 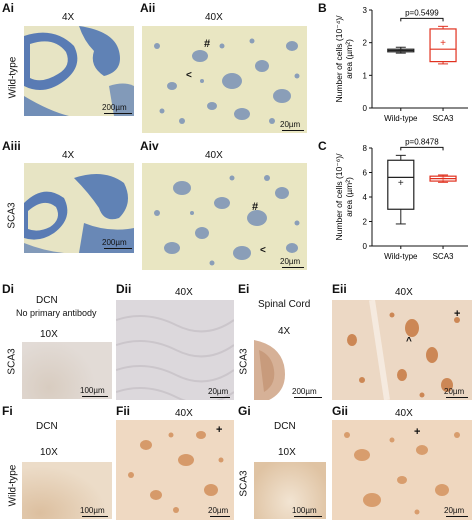 I want to click on mark-plus-eii: +, so click(x=457, y=314).